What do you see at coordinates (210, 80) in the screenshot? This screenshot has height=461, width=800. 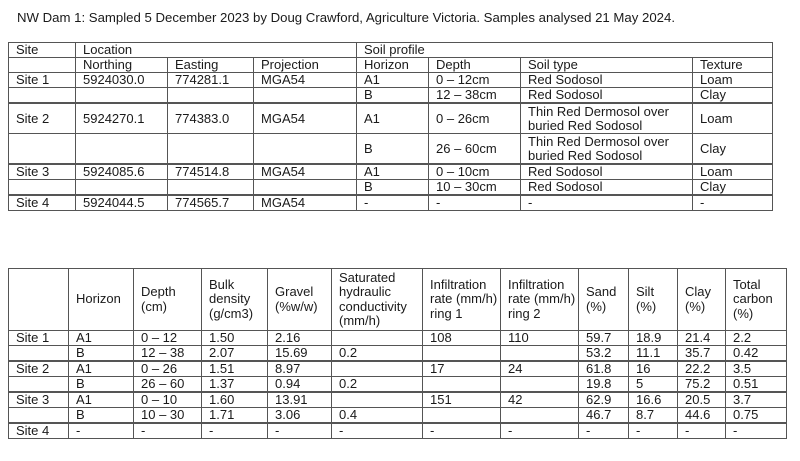 I see `cell-easting: 774281.1` at bounding box center [210, 80].